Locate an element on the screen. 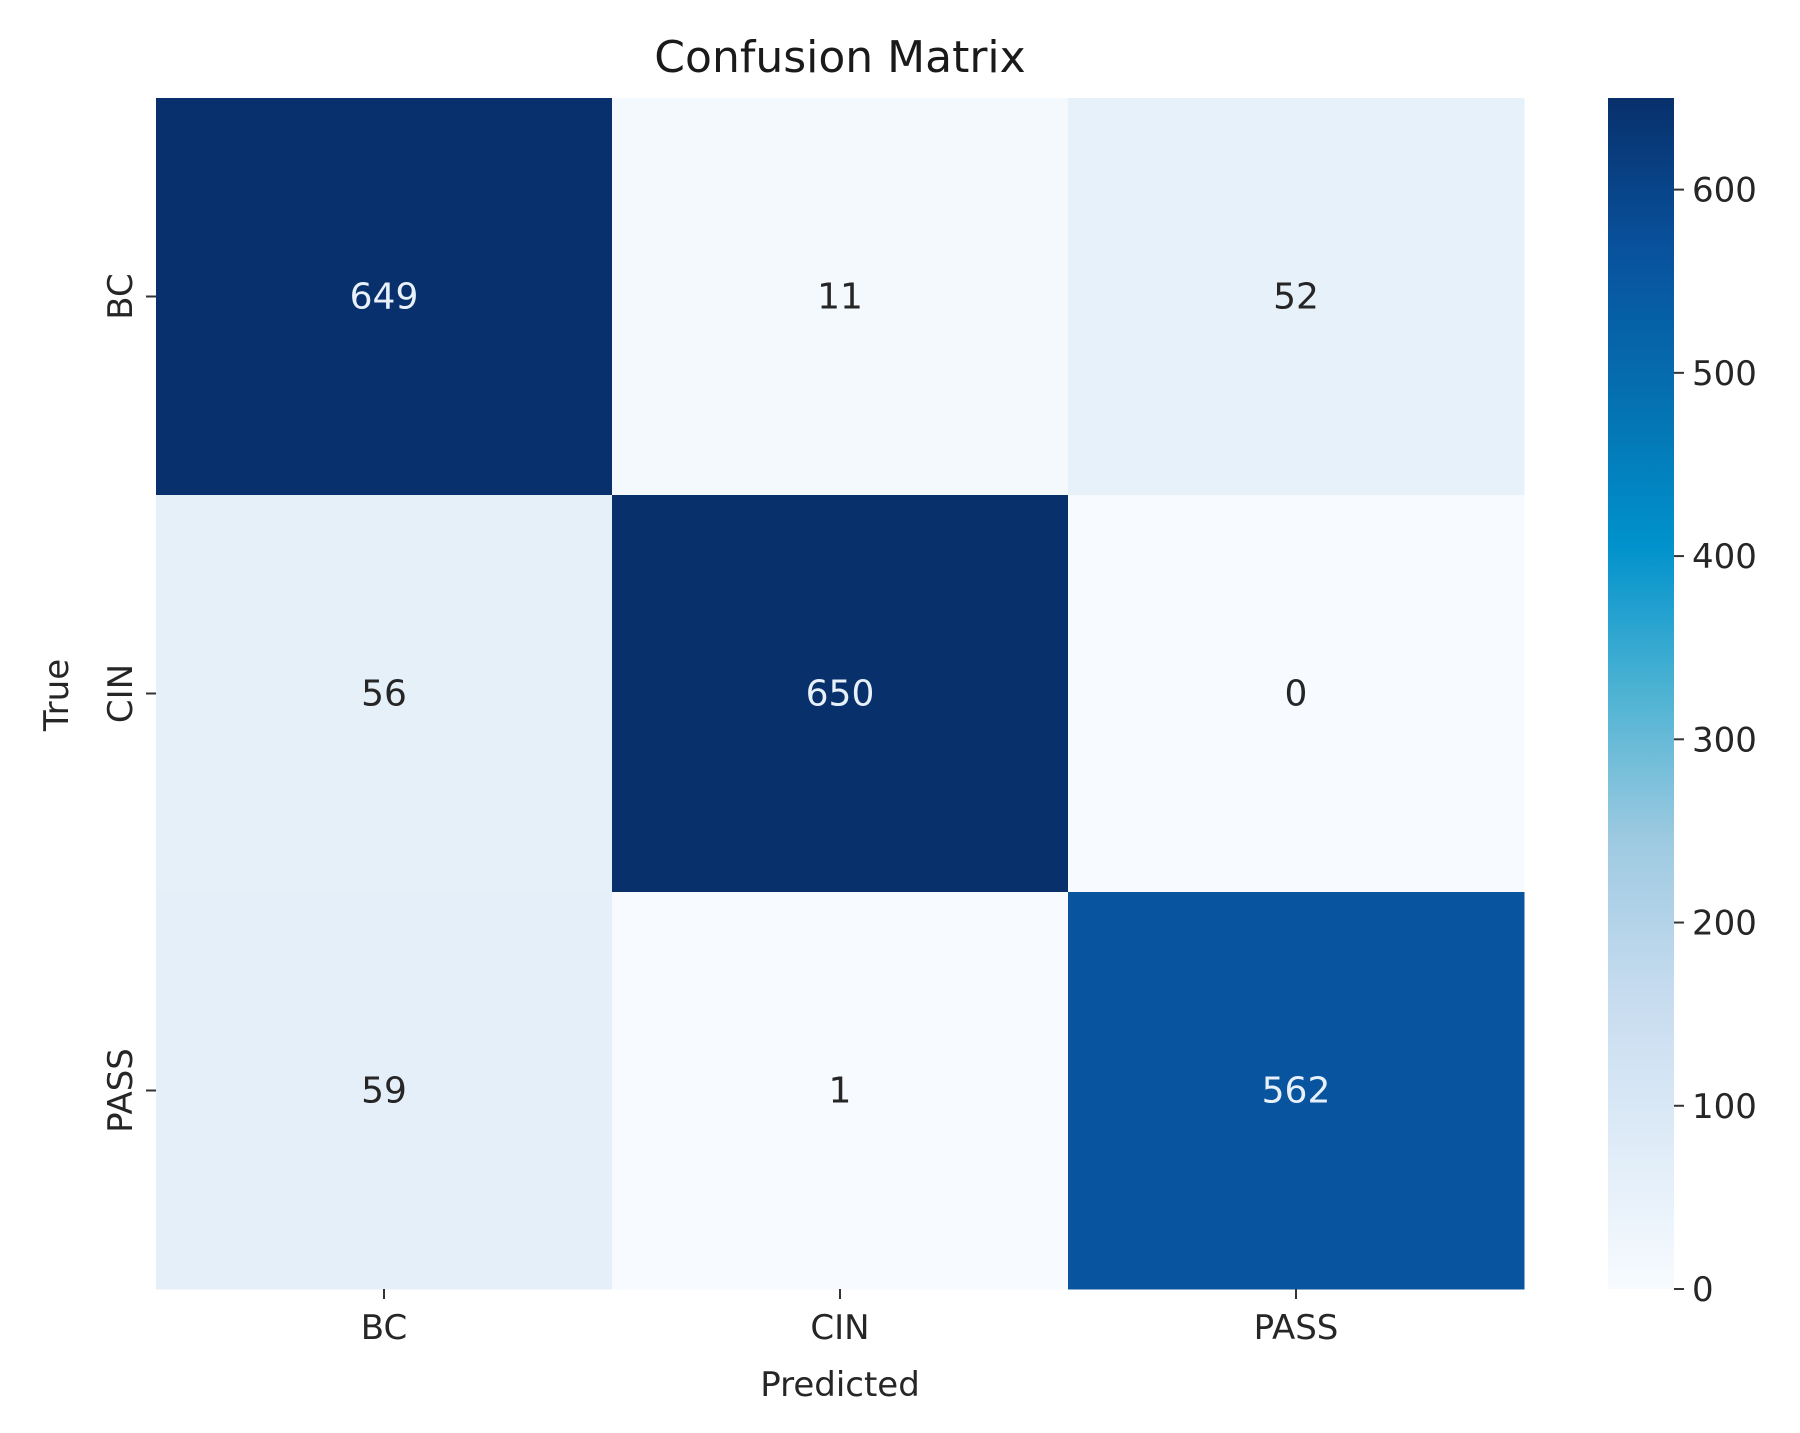 The height and width of the screenshot is (1433, 1800). heatmap-cell-pass-bc is located at coordinates (384, 1091).